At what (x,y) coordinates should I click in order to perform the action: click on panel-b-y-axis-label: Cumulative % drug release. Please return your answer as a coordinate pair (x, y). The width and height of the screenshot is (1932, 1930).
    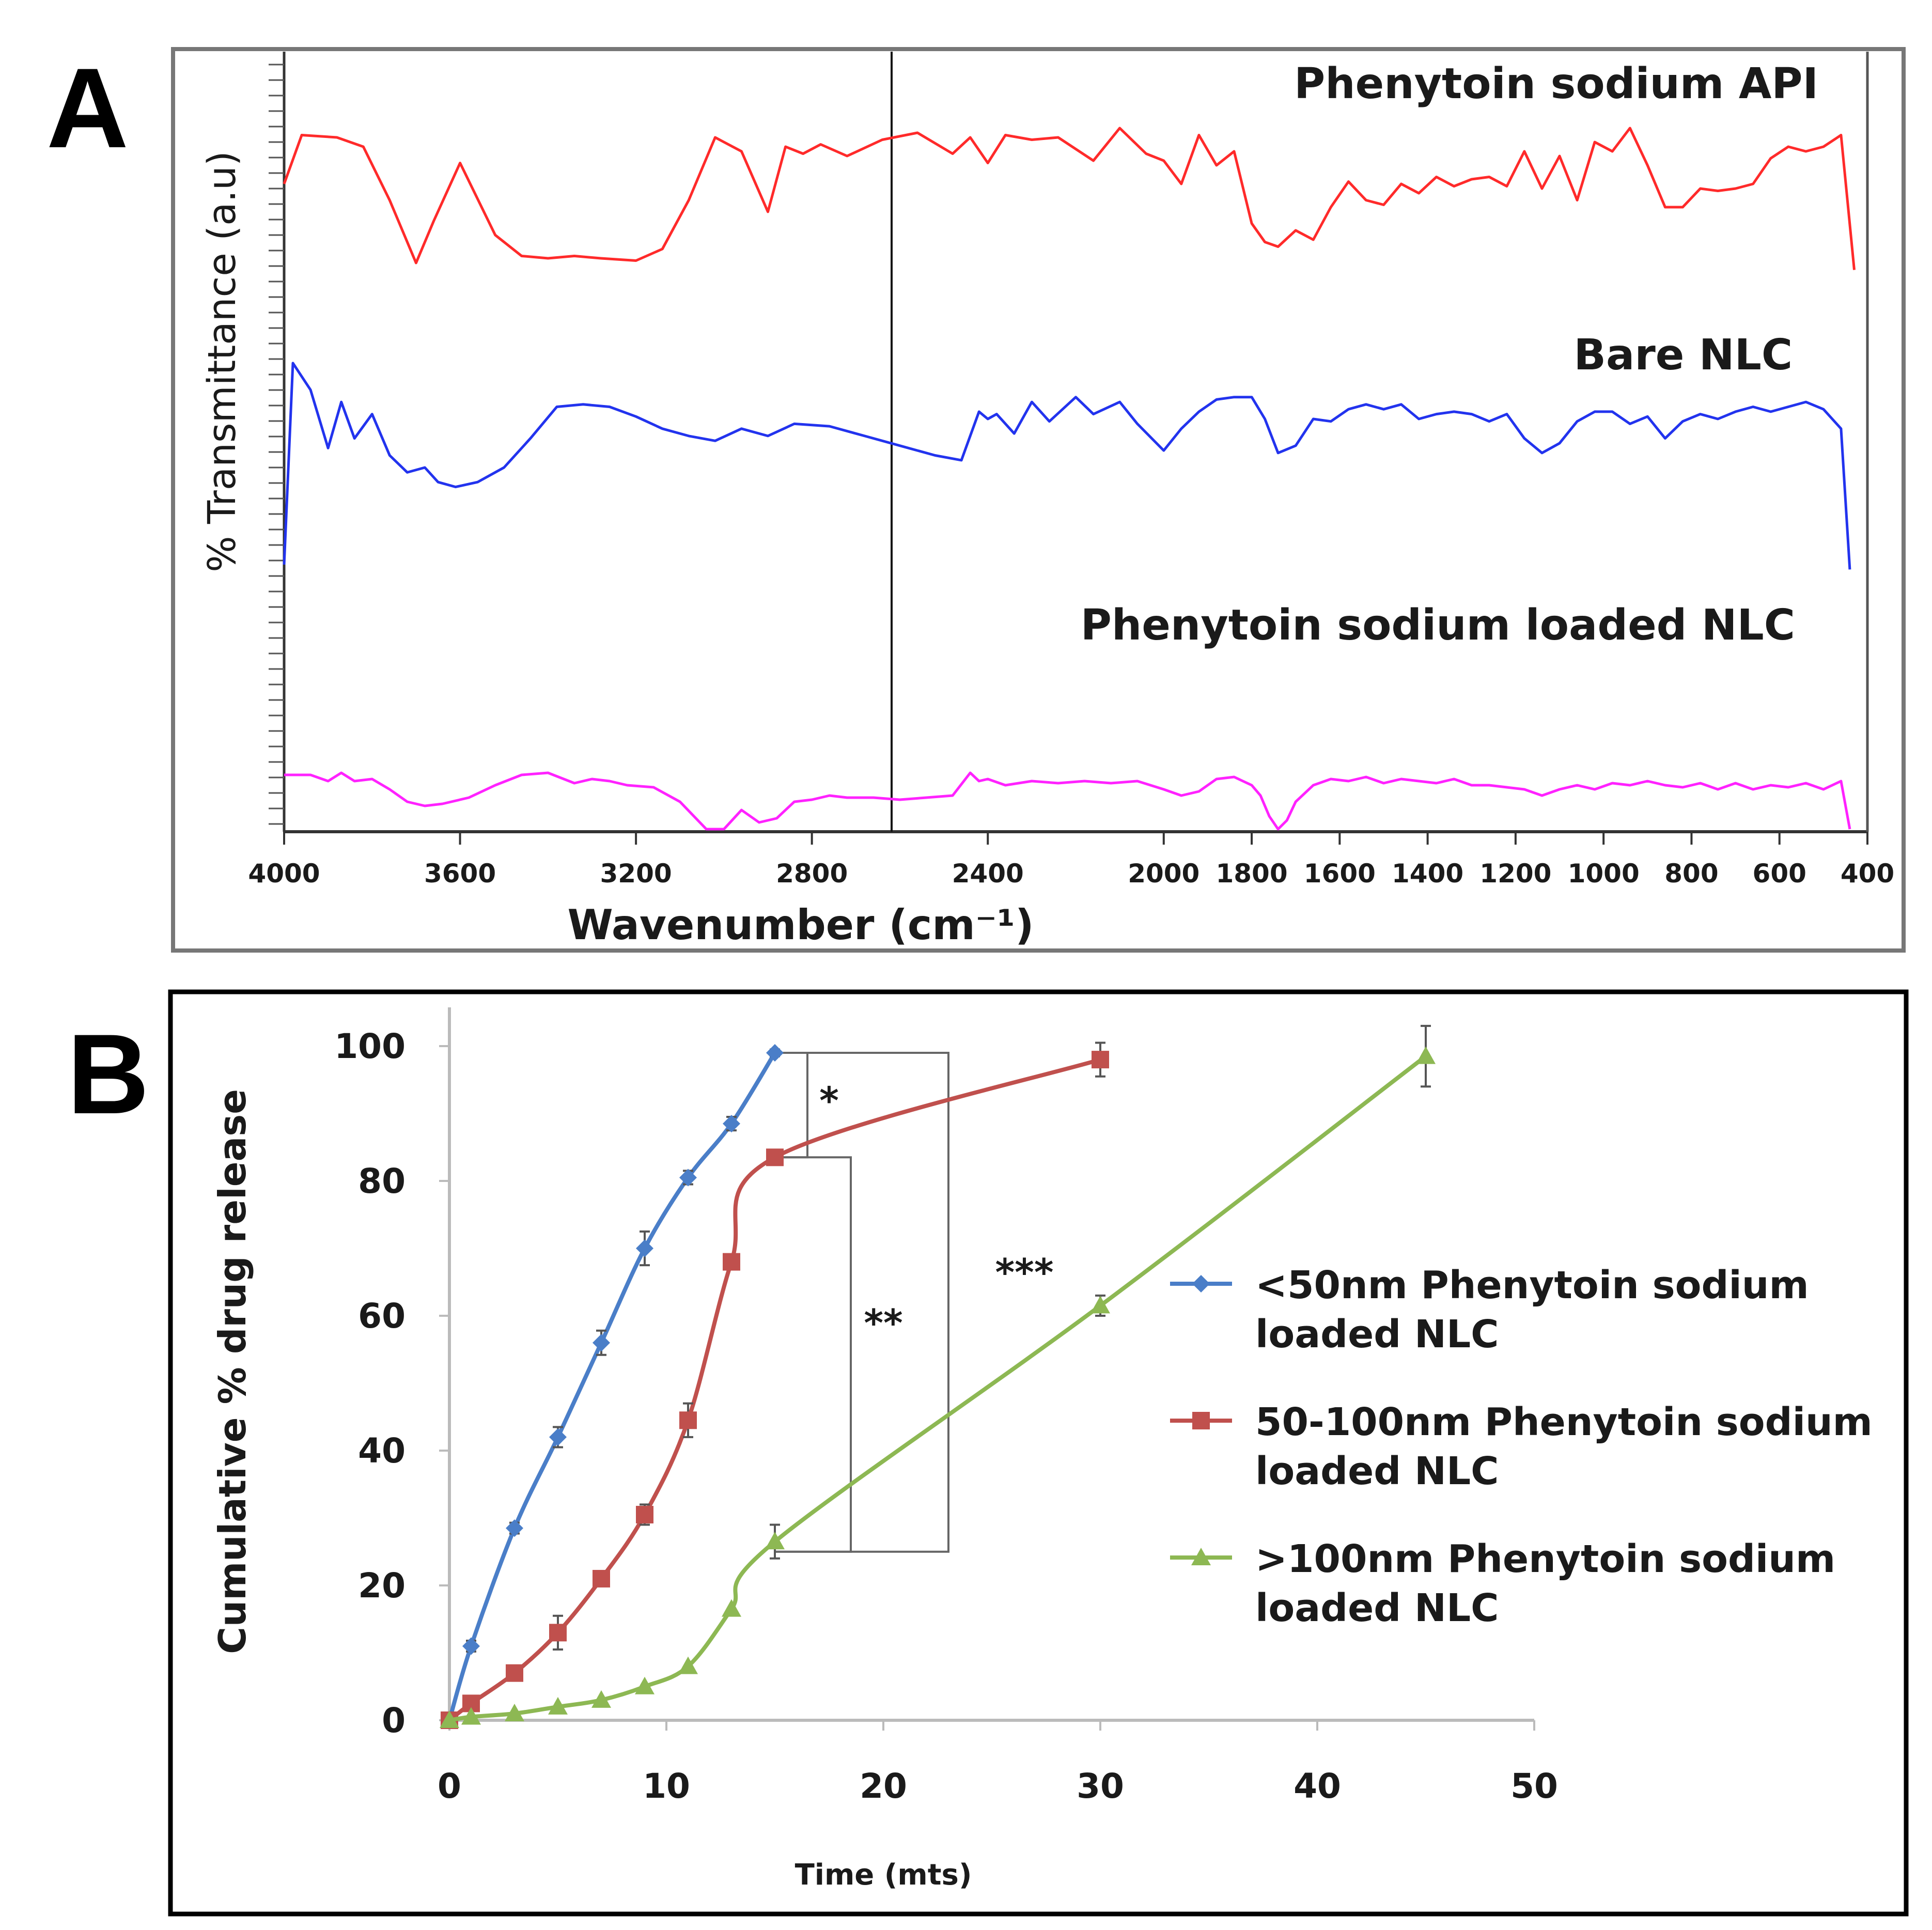
    Looking at the image, I should click on (232, 1371).